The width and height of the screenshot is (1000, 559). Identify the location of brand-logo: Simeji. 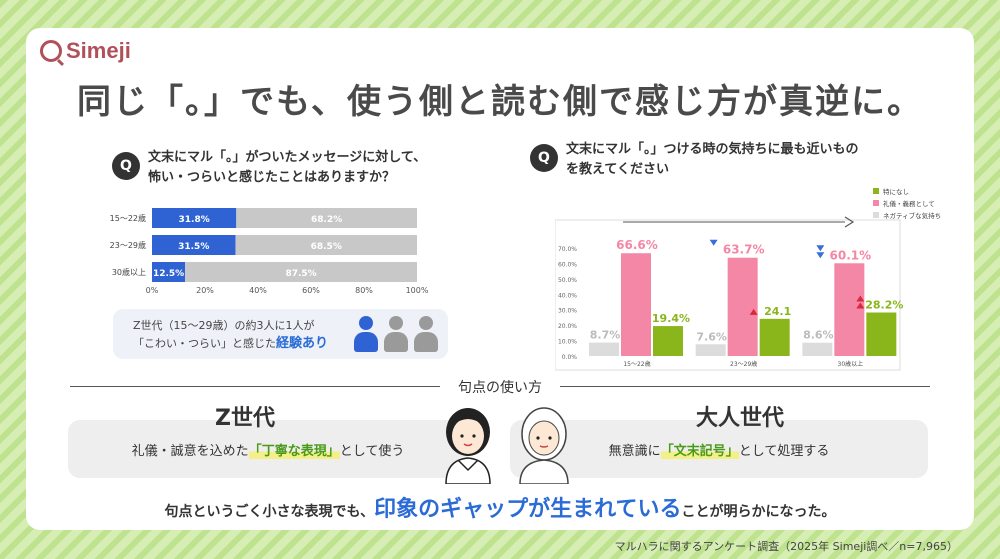
(85, 51).